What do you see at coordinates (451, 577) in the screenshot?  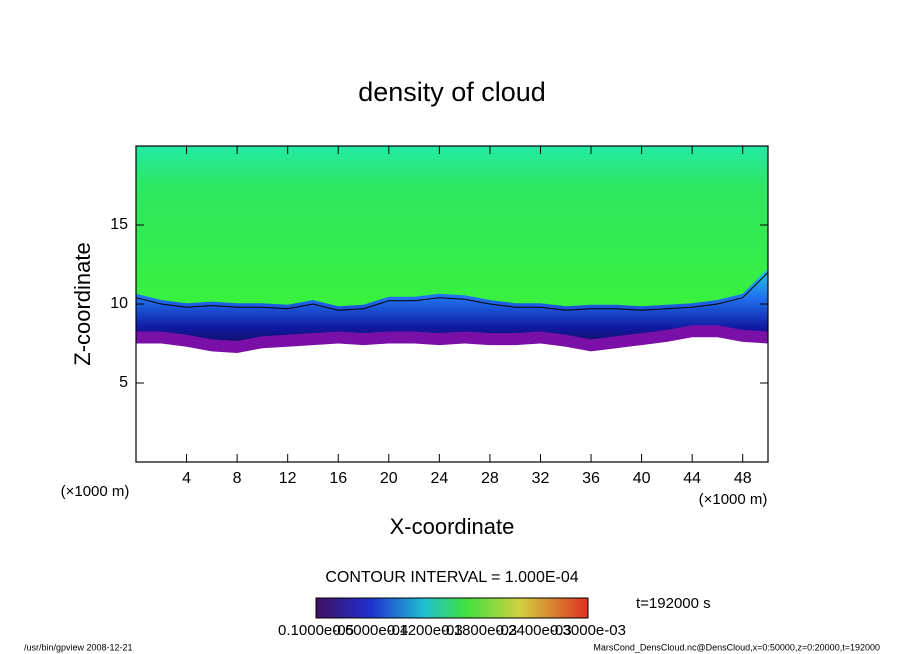 I see `contour-interval: CONTOUR INTERVAL = 1.000E-04` at bounding box center [451, 577].